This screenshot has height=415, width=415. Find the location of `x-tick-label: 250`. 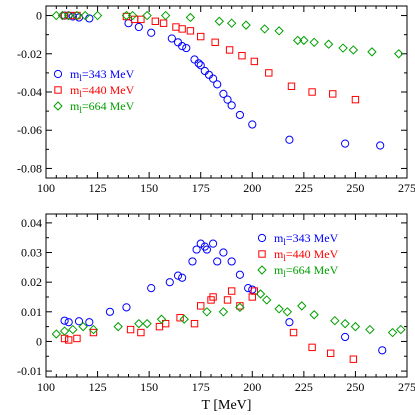

x-tick-label: 250 is located at coordinates (355, 387).